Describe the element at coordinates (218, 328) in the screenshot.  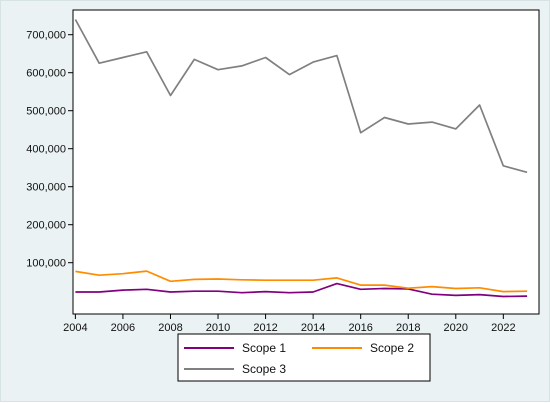
I see `x-tick-label: 2010` at that location.